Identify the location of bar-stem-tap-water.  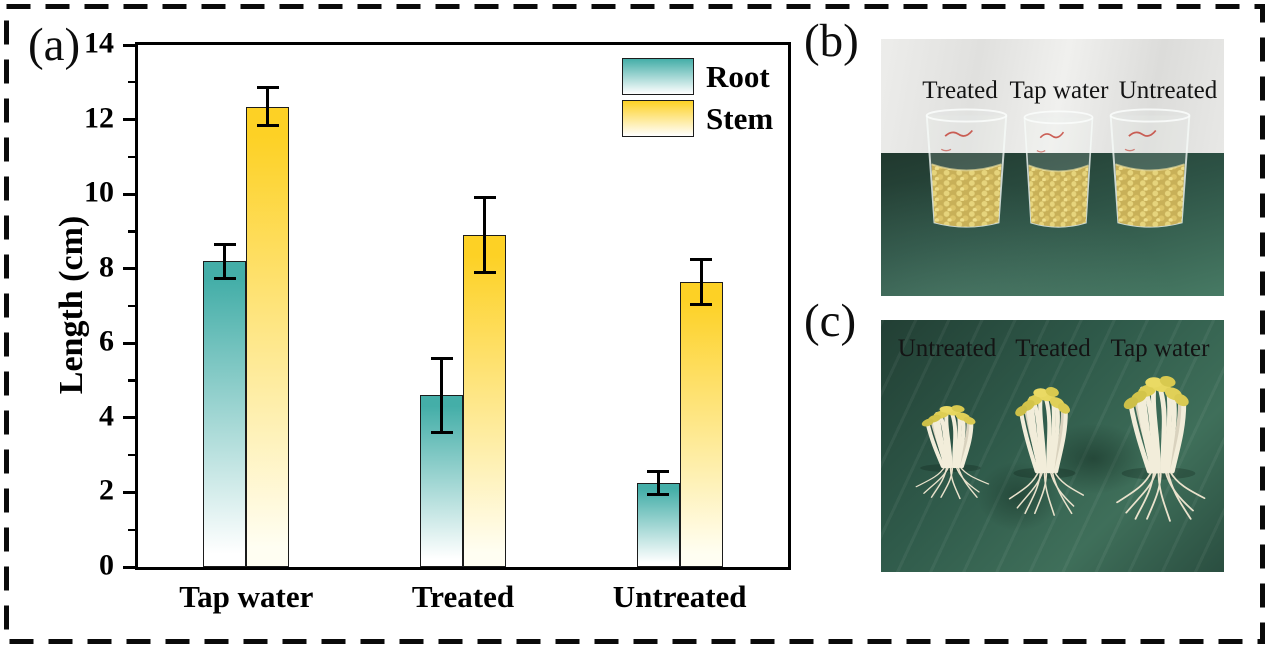
(268, 336).